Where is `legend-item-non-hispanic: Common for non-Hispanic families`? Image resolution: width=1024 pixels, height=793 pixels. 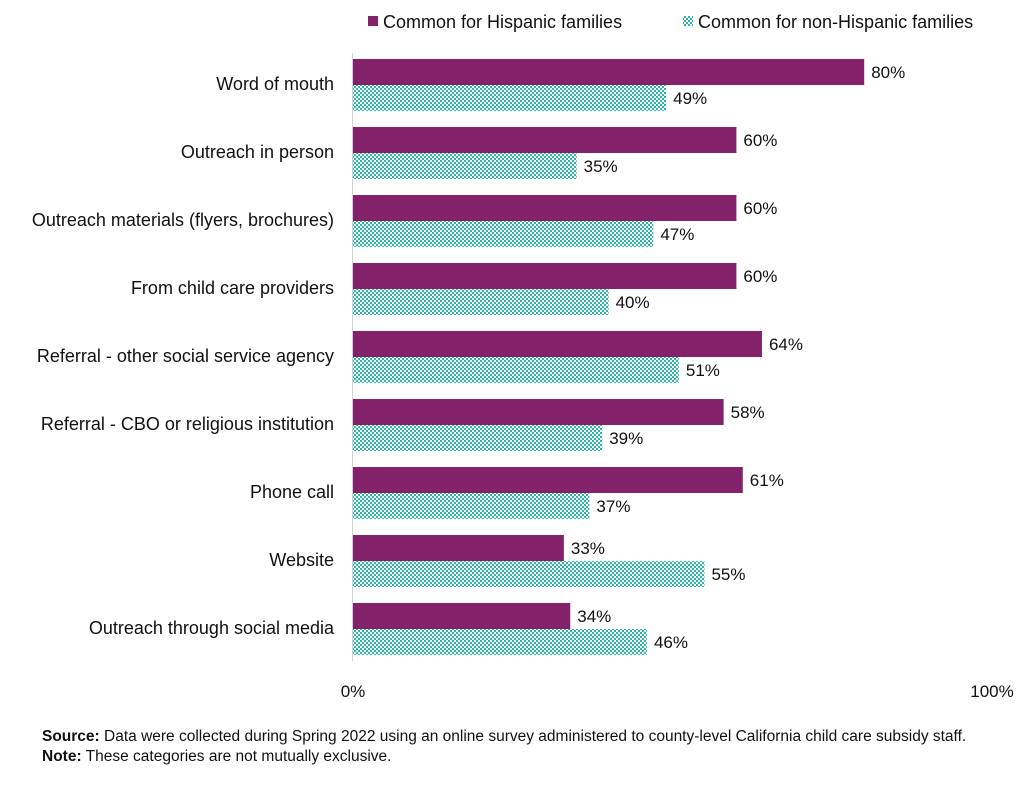
legend-item-non-hispanic: Common for non-Hispanic families is located at coordinates (828, 22).